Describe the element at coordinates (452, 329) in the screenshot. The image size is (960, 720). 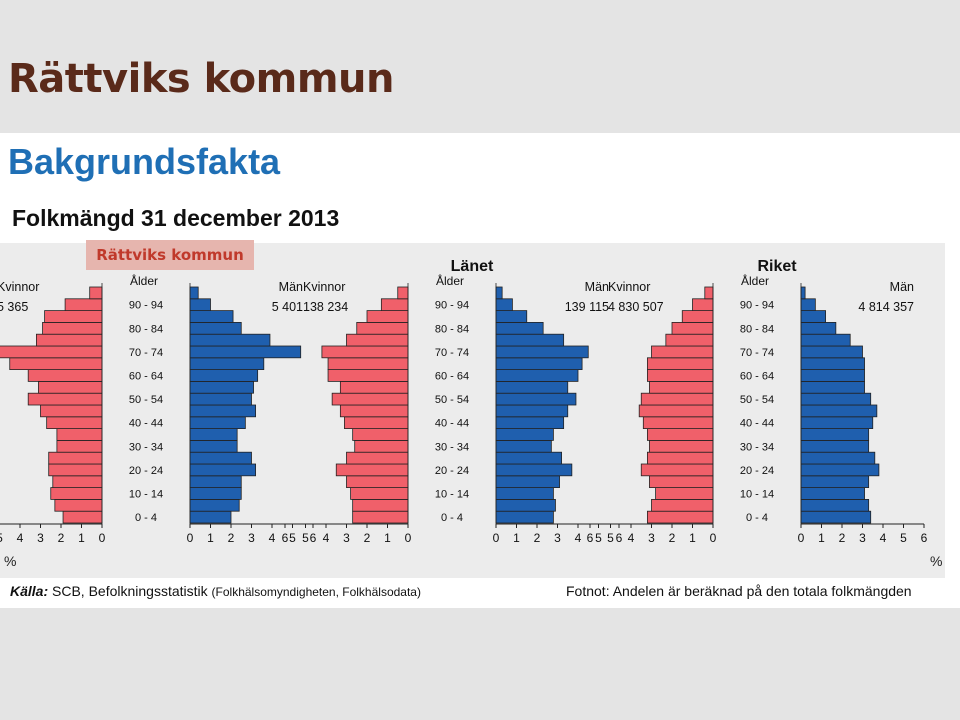
I see `age-tick-label: 80 - 84` at that location.